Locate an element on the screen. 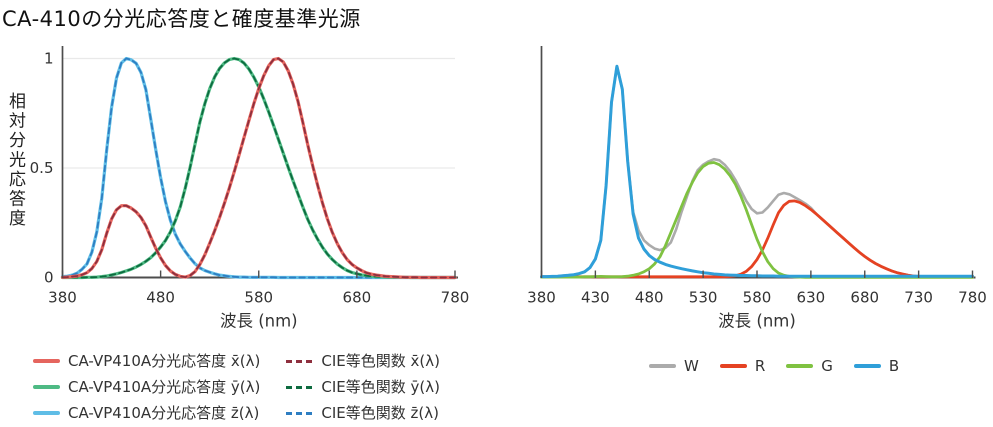 This screenshot has width=993, height=427. legend-item: CA-VP410A分光応答度 ȳ(λ) is located at coordinates (146, 387).